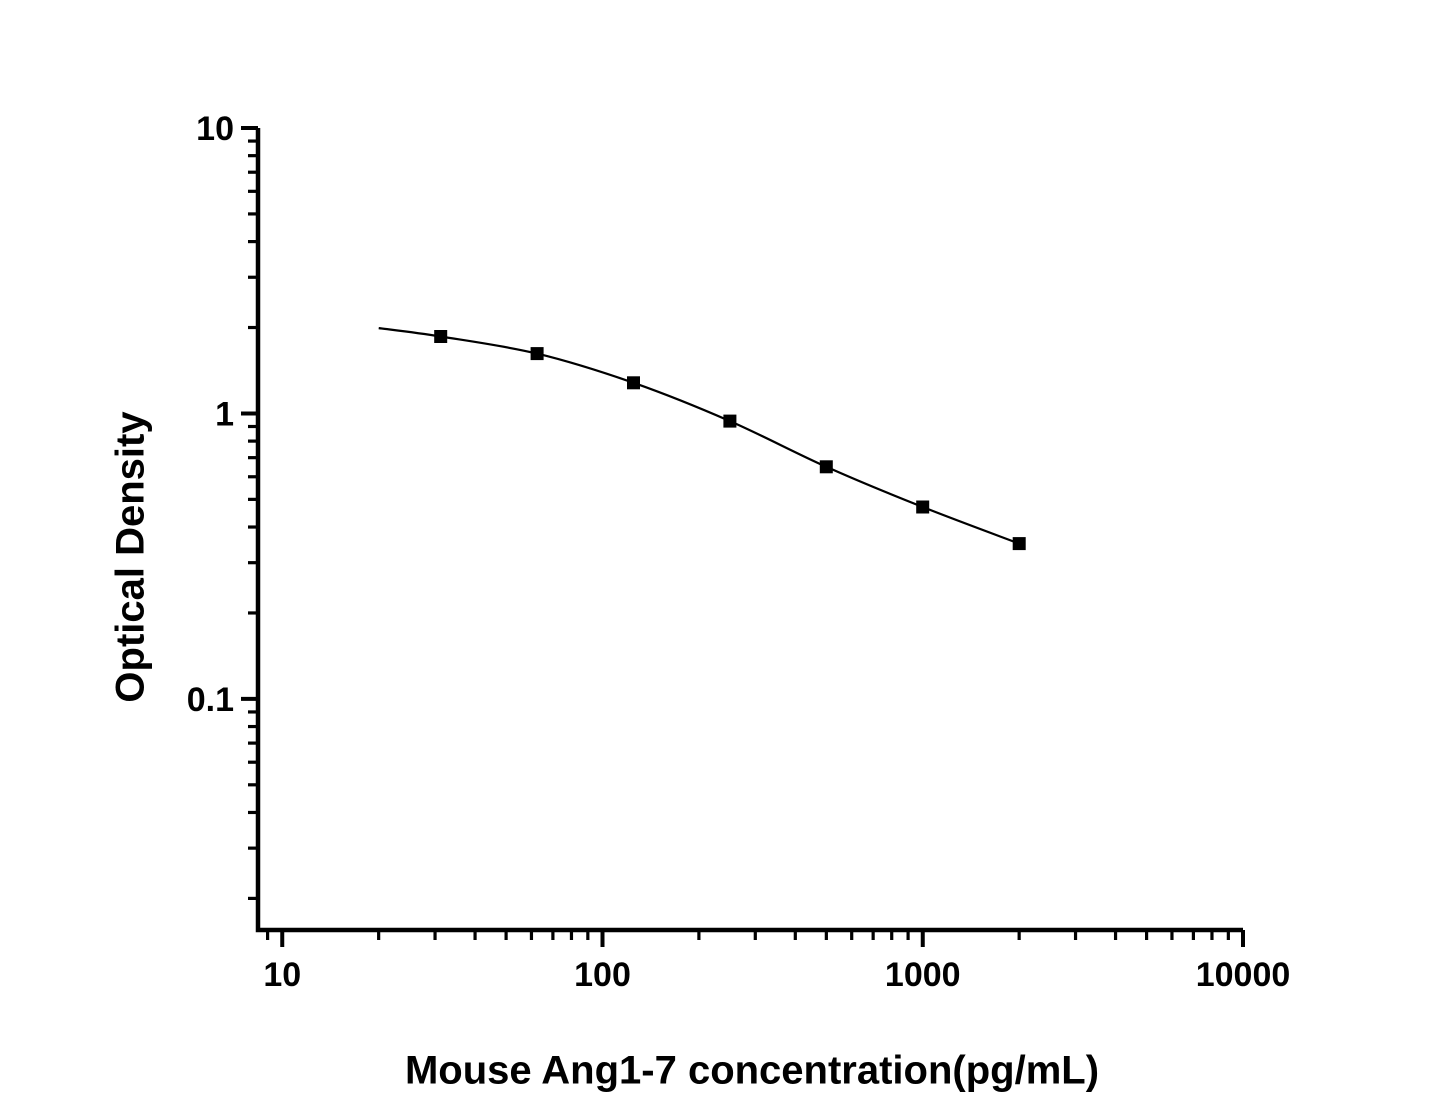  Describe the element at coordinates (282, 975) in the screenshot. I see `x-tick-label: 10` at that location.